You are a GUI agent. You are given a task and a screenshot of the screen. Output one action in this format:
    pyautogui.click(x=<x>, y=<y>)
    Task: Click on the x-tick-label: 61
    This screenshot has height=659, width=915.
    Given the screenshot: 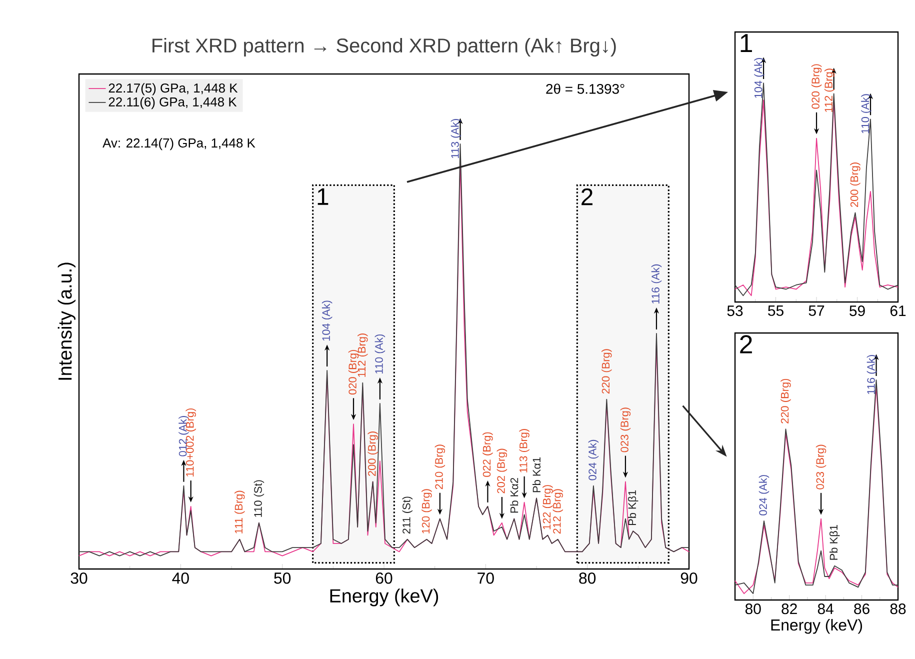 What is the action you would take?
    pyautogui.click(x=898, y=311)
    